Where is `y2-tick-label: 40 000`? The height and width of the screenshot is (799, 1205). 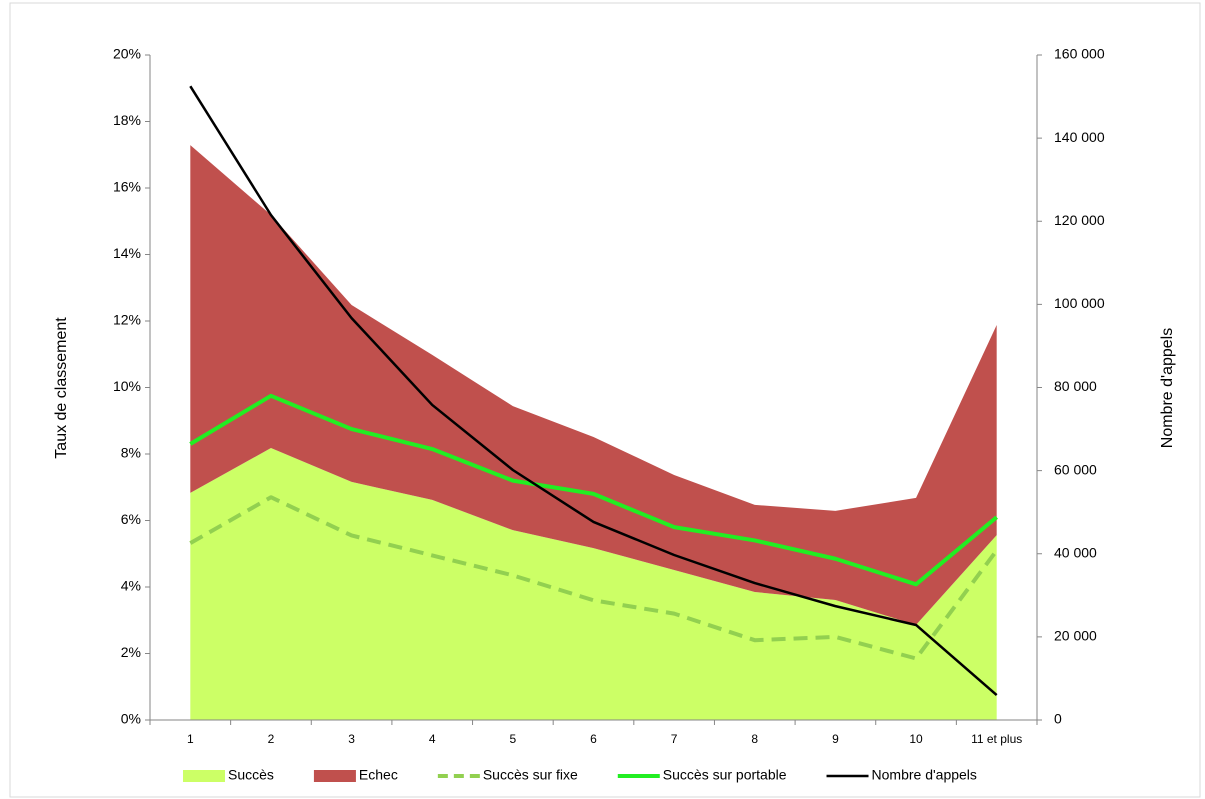 y2-tick-label: 40 000 is located at coordinates (1075, 552).